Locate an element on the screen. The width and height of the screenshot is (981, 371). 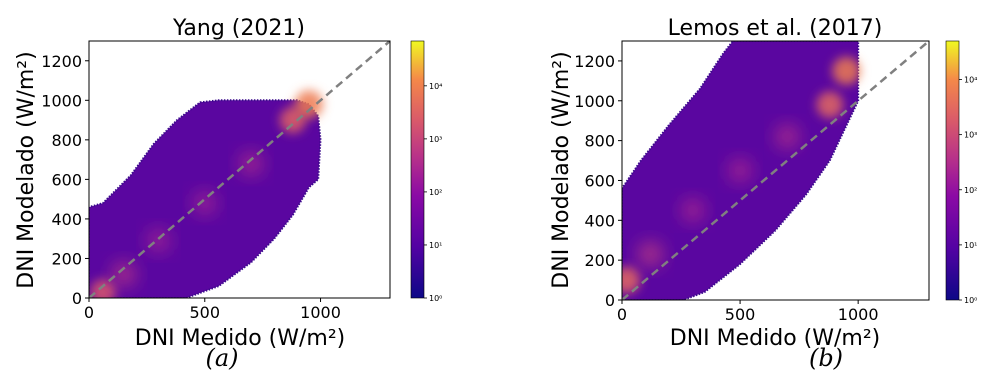
panel-a-x-ticks: 0 500 1000 is located at coordinates (212, 310).